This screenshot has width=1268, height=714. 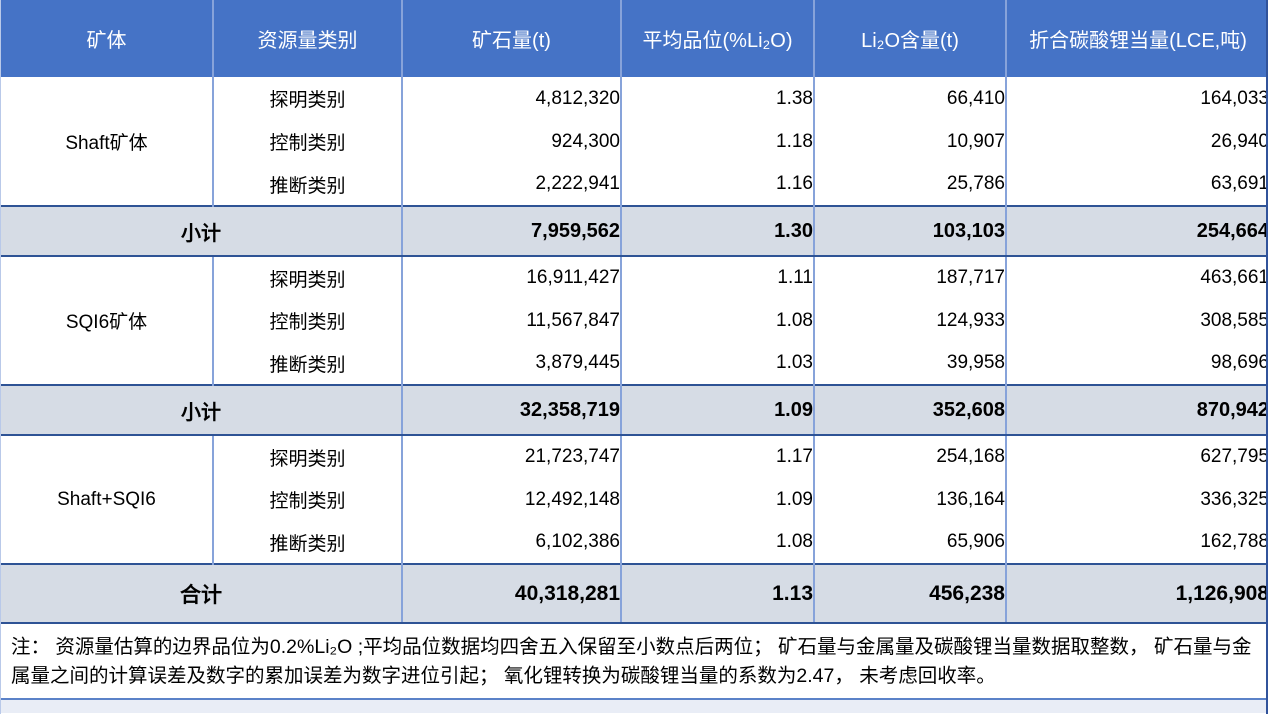 I want to click on ore-tonnage-cell: 16,911,427, so click(x=511, y=277).